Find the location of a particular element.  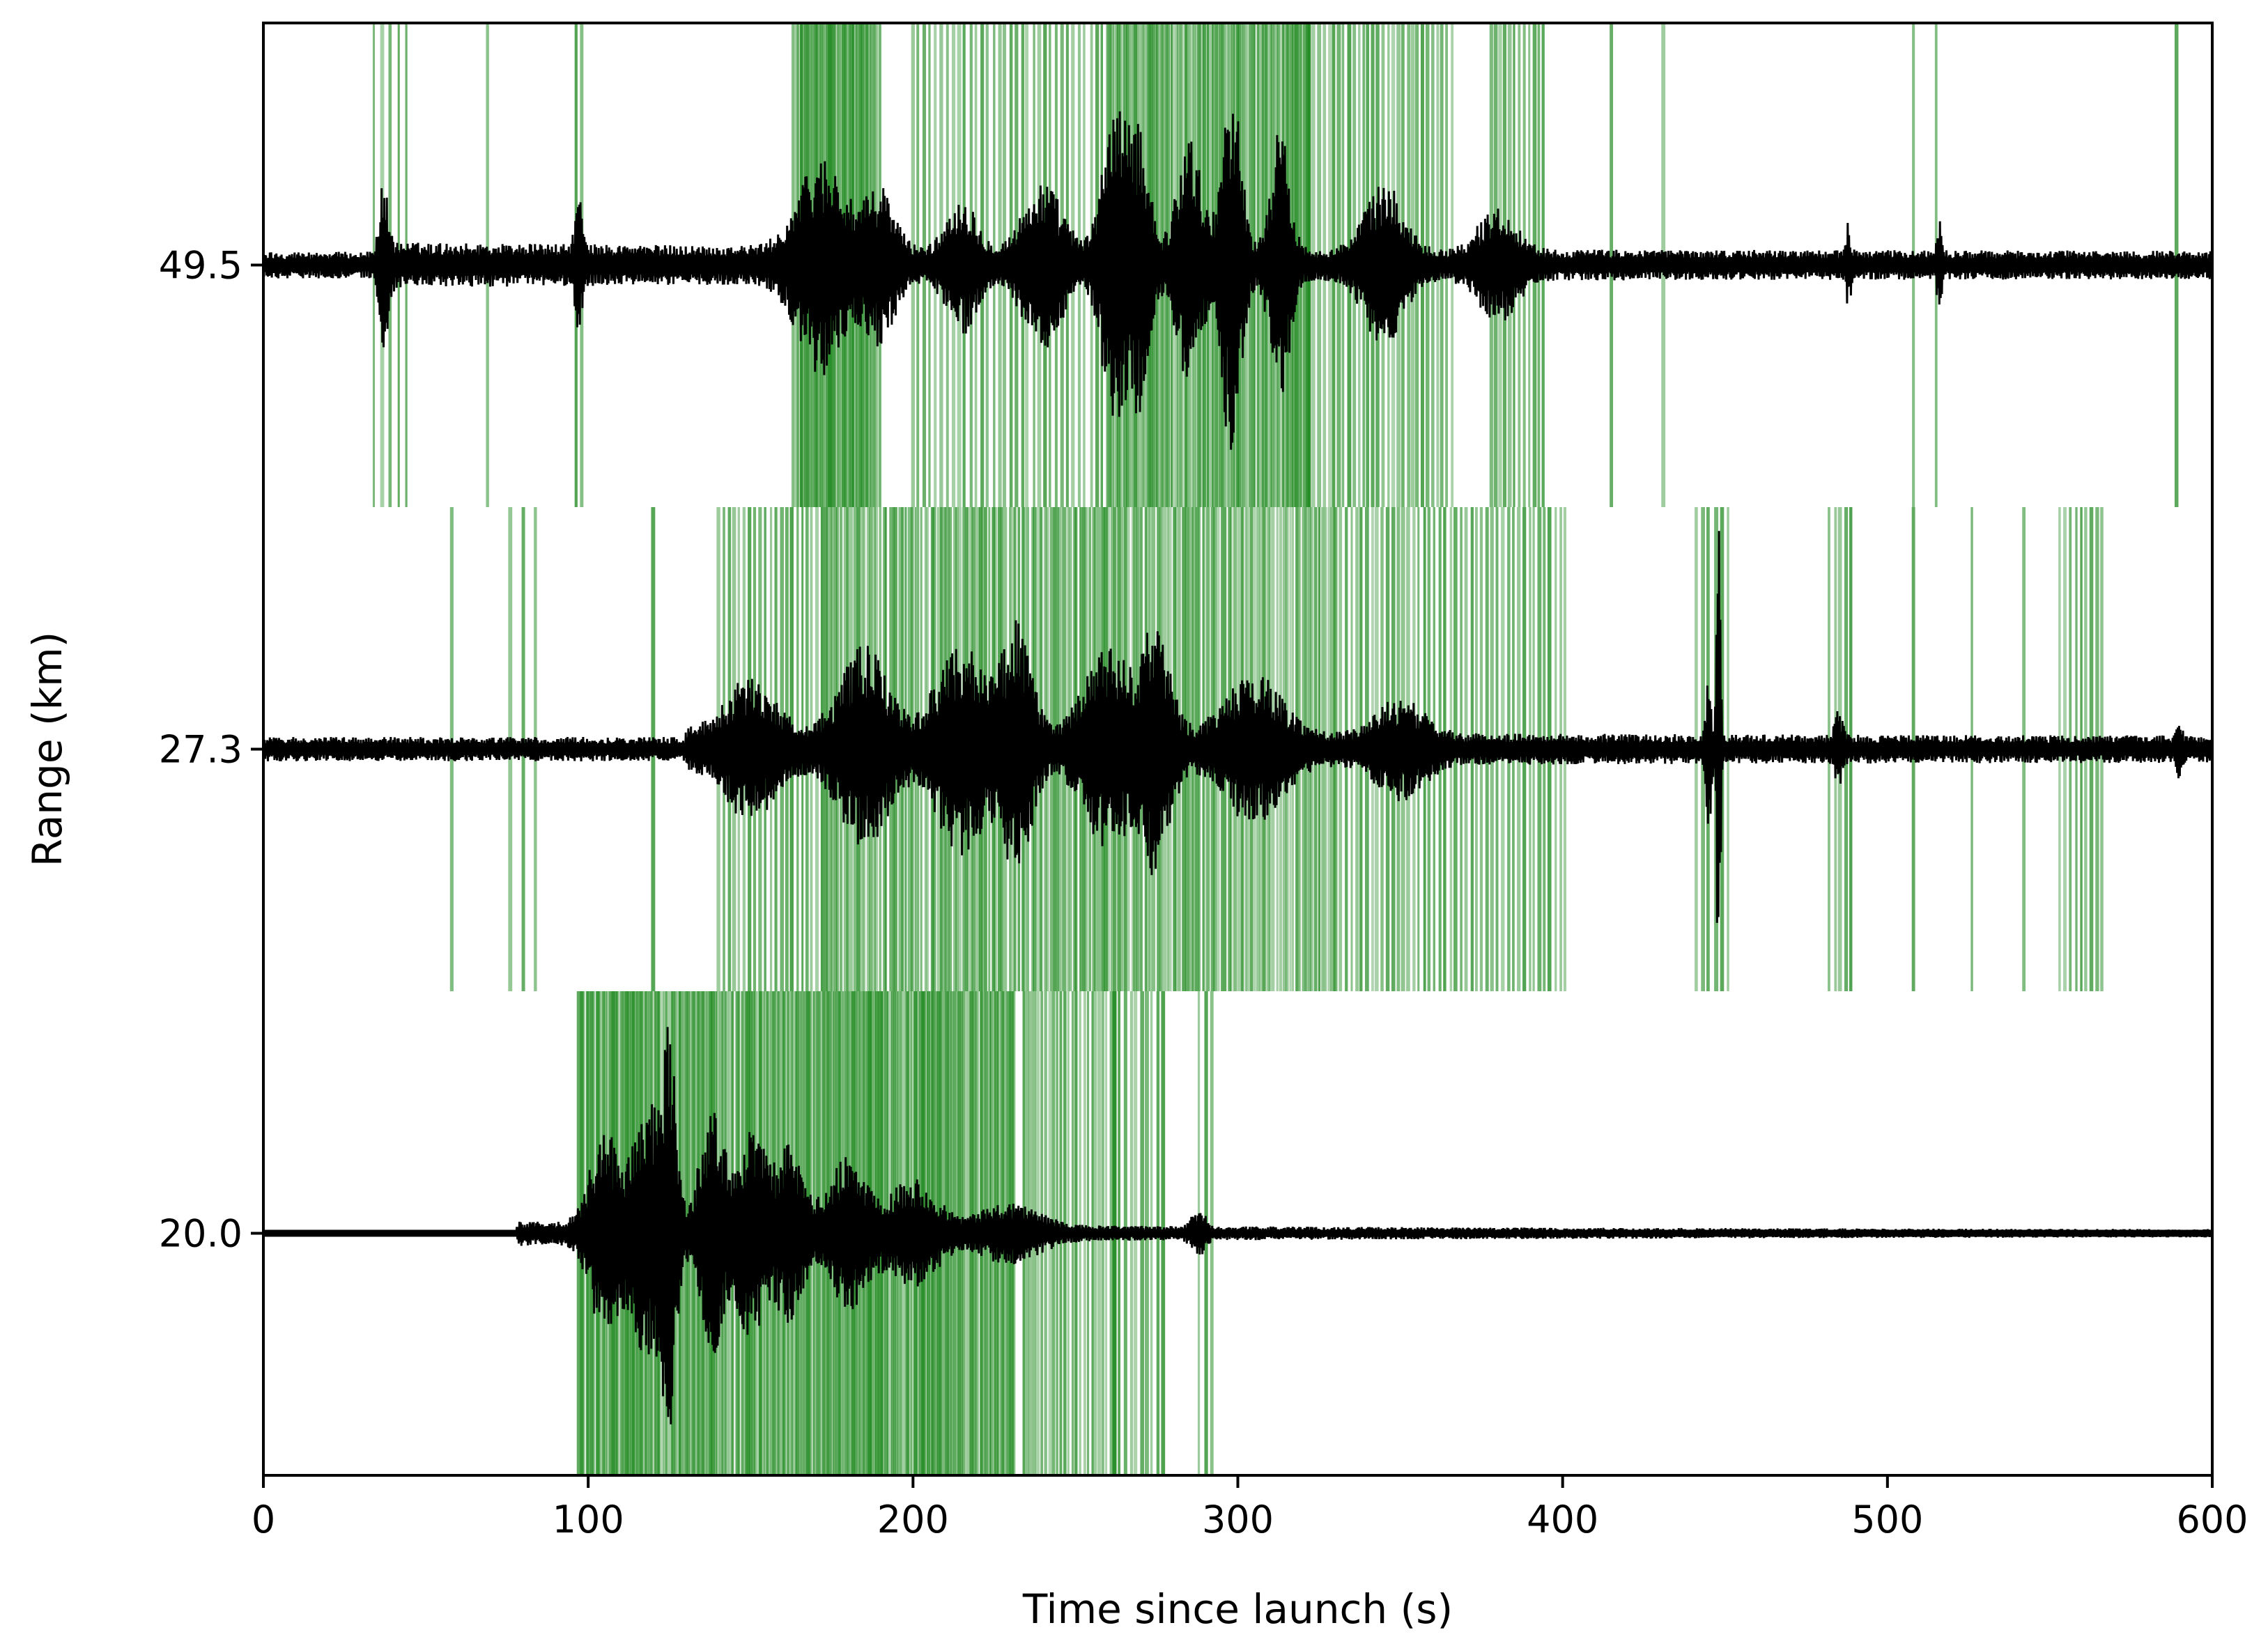

y-axis-ticks: 49.5 27.3 20.0 is located at coordinates (211, 750).